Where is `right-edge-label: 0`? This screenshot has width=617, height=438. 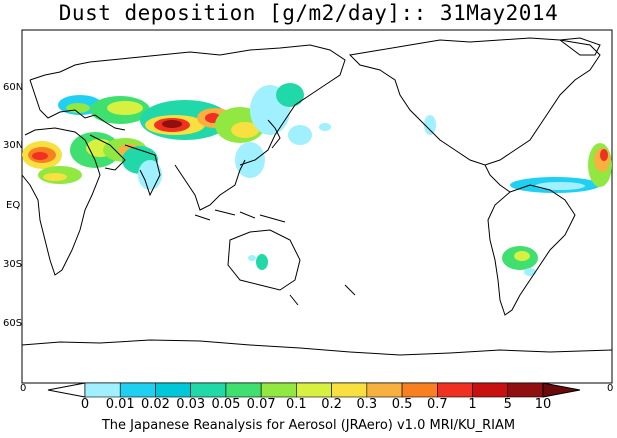
right-edge-label: 0 is located at coordinates (610, 388).